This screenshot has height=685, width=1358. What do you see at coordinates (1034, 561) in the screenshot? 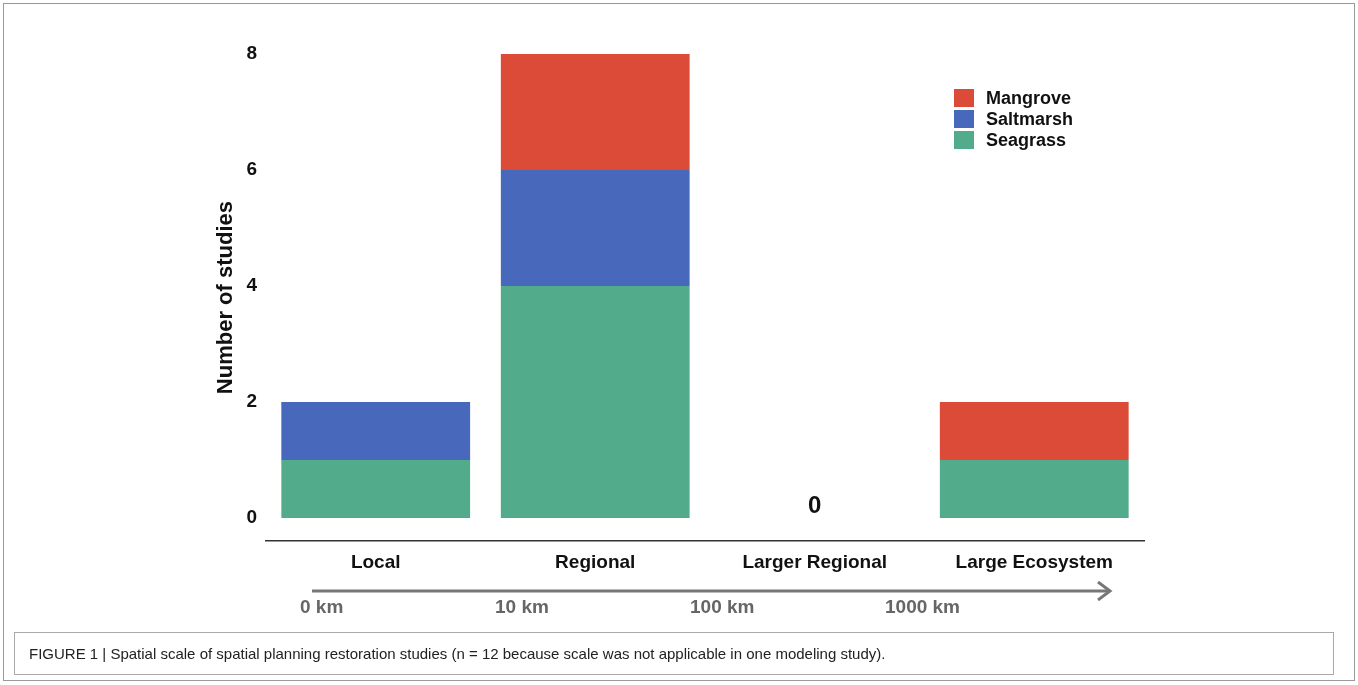
I see `x-tick-label: Large Ecosystem` at bounding box center [1034, 561].